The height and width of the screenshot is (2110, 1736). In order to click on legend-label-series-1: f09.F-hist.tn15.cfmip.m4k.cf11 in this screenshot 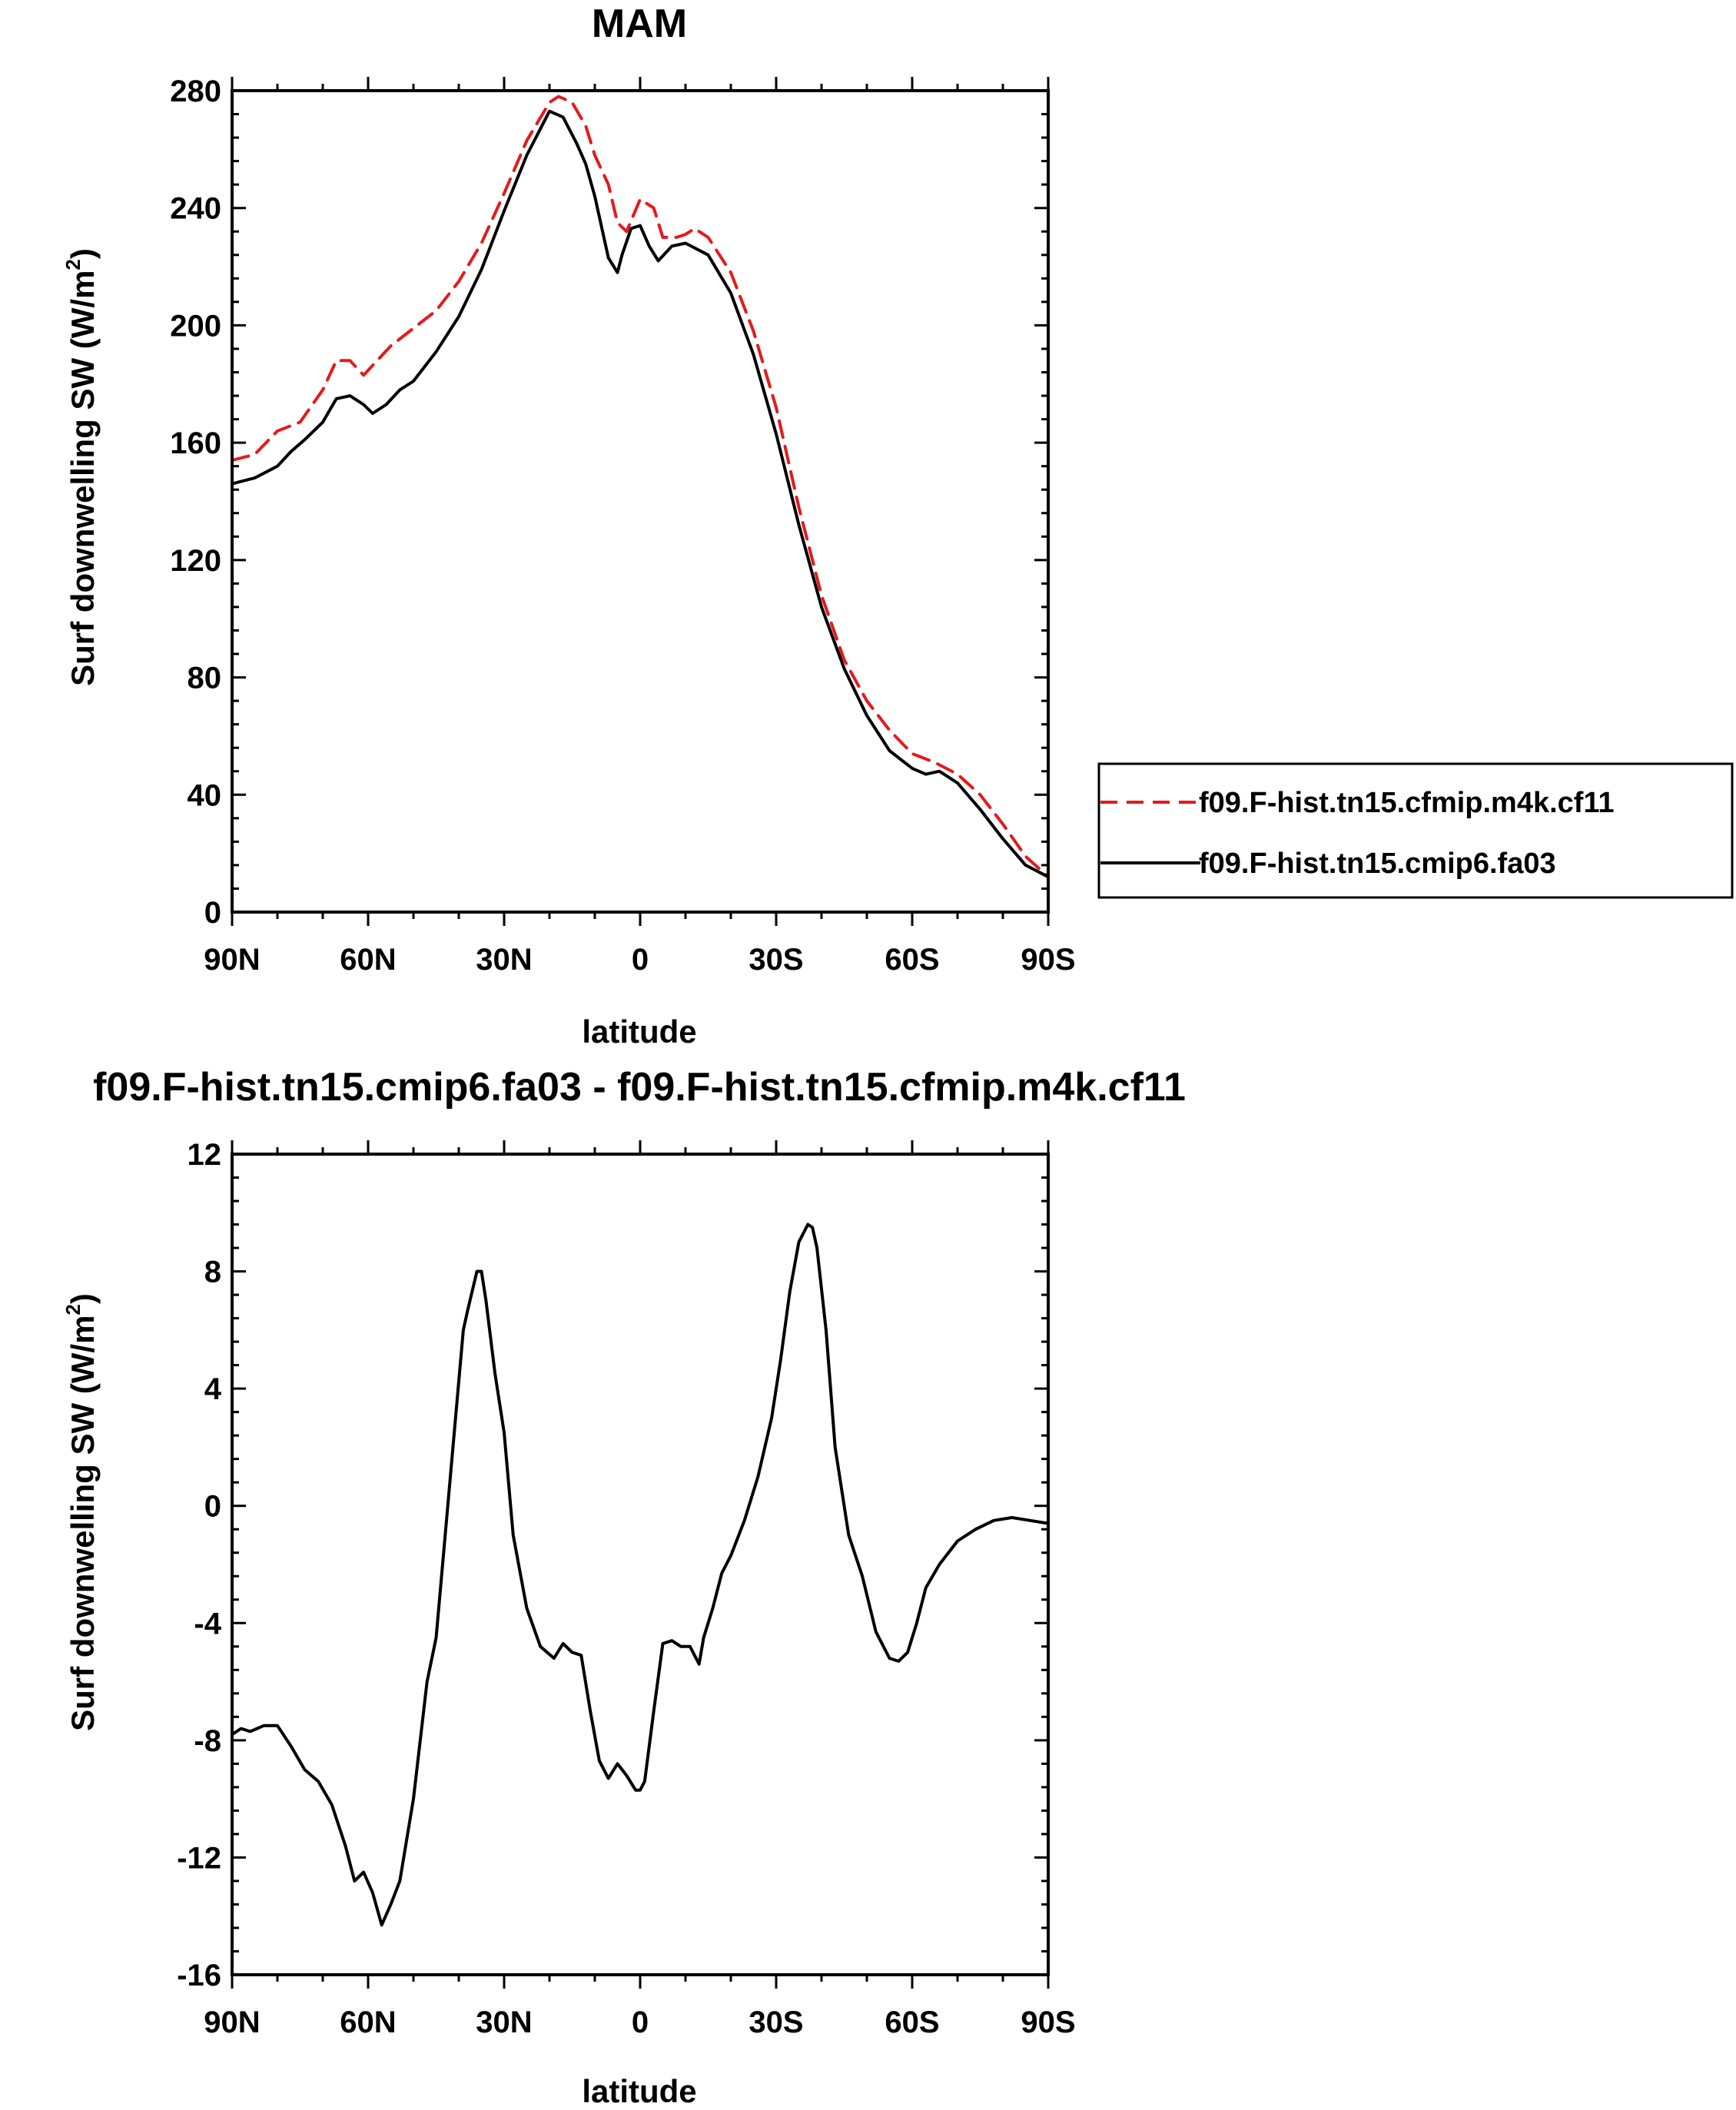, I will do `click(1407, 803)`.